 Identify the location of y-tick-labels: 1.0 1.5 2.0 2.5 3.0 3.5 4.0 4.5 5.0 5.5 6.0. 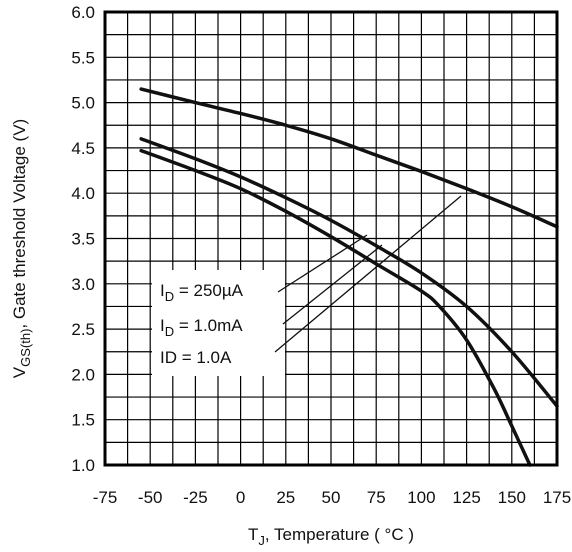
(83, 239).